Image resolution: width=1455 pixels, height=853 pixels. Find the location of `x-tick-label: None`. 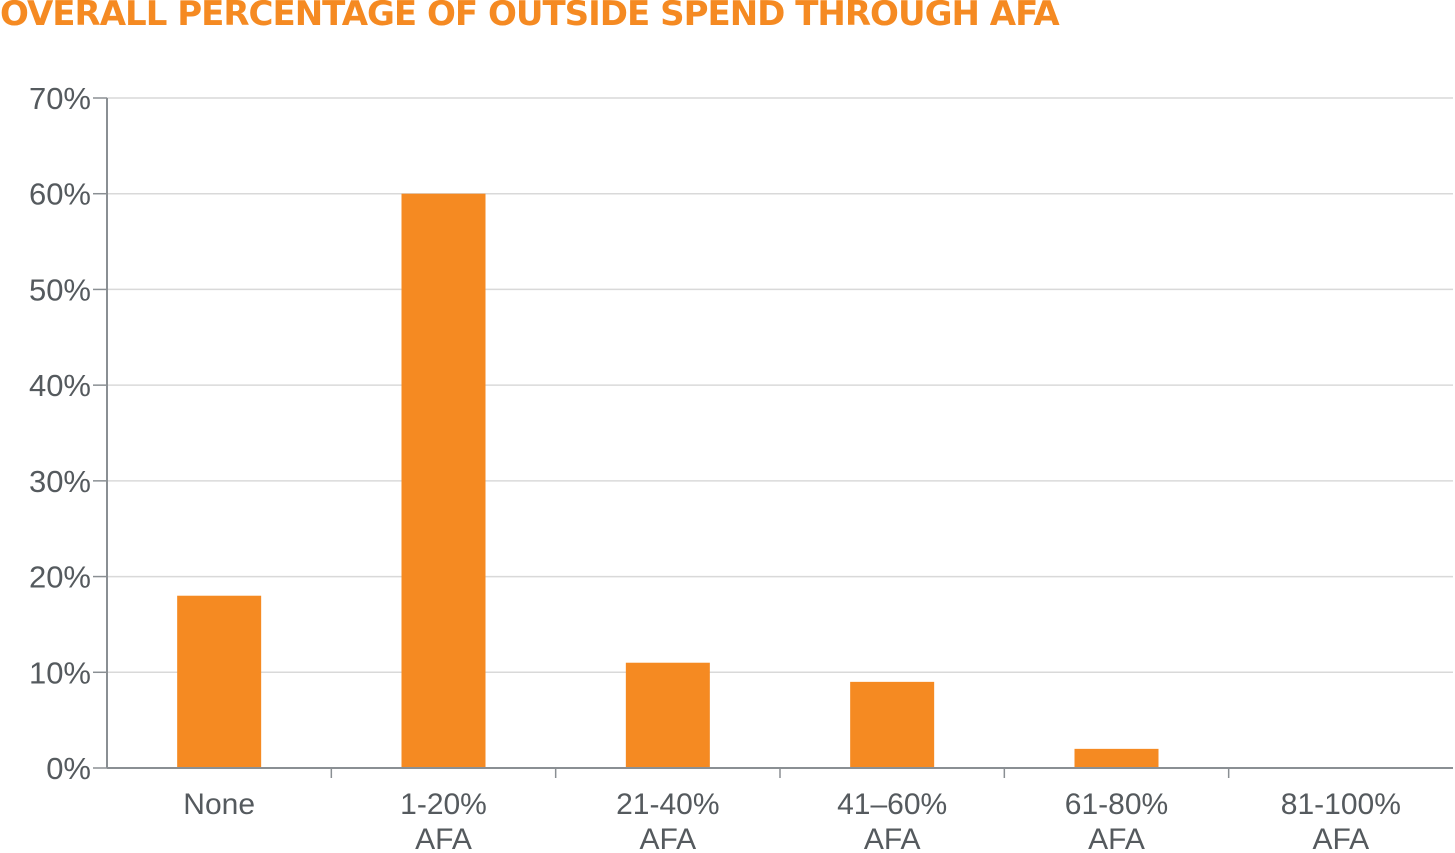

x-tick-label: None is located at coordinates (219, 804).